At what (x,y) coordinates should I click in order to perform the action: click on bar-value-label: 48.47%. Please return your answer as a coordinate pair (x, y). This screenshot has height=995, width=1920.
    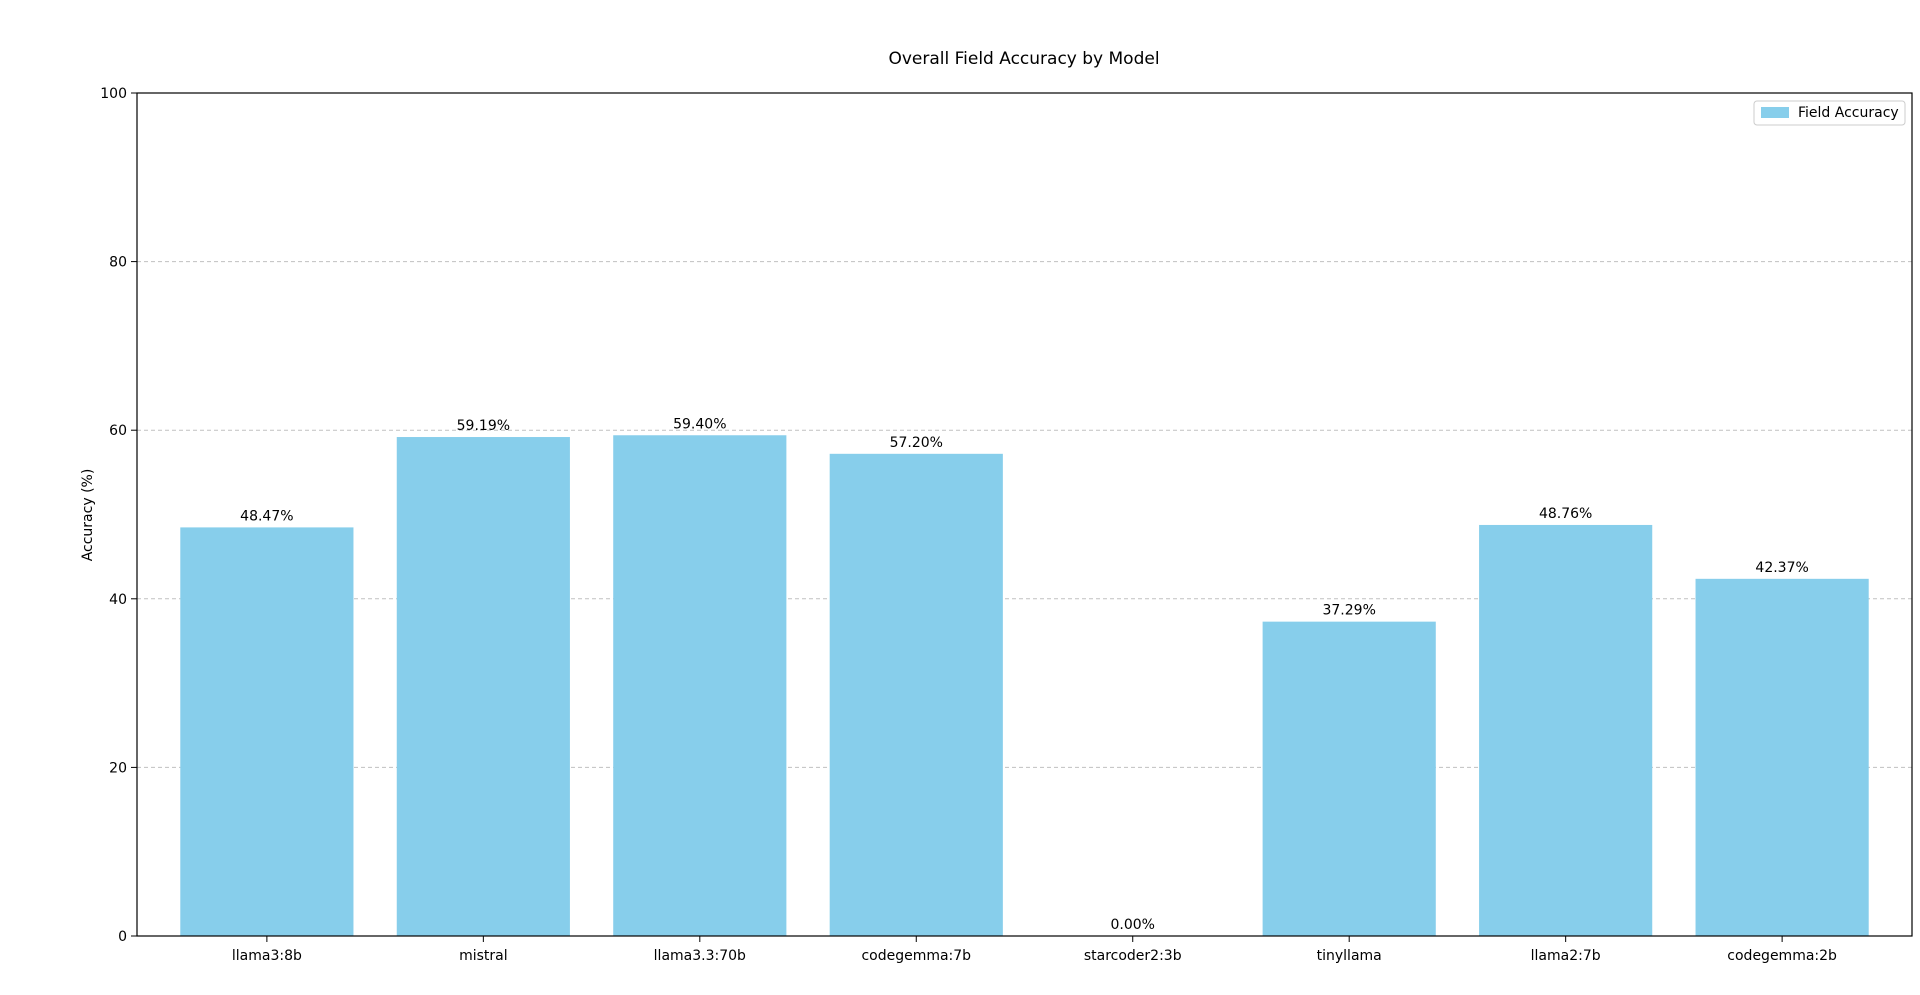
    Looking at the image, I should click on (266, 516).